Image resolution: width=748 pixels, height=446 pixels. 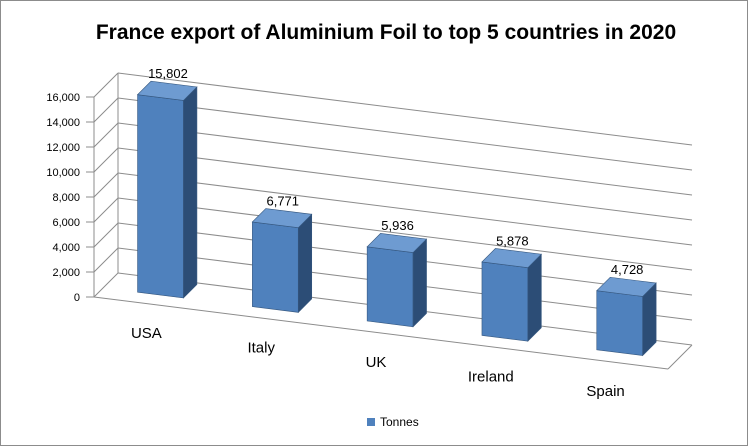 I want to click on x-category-label: Ireland, so click(x=491, y=376).